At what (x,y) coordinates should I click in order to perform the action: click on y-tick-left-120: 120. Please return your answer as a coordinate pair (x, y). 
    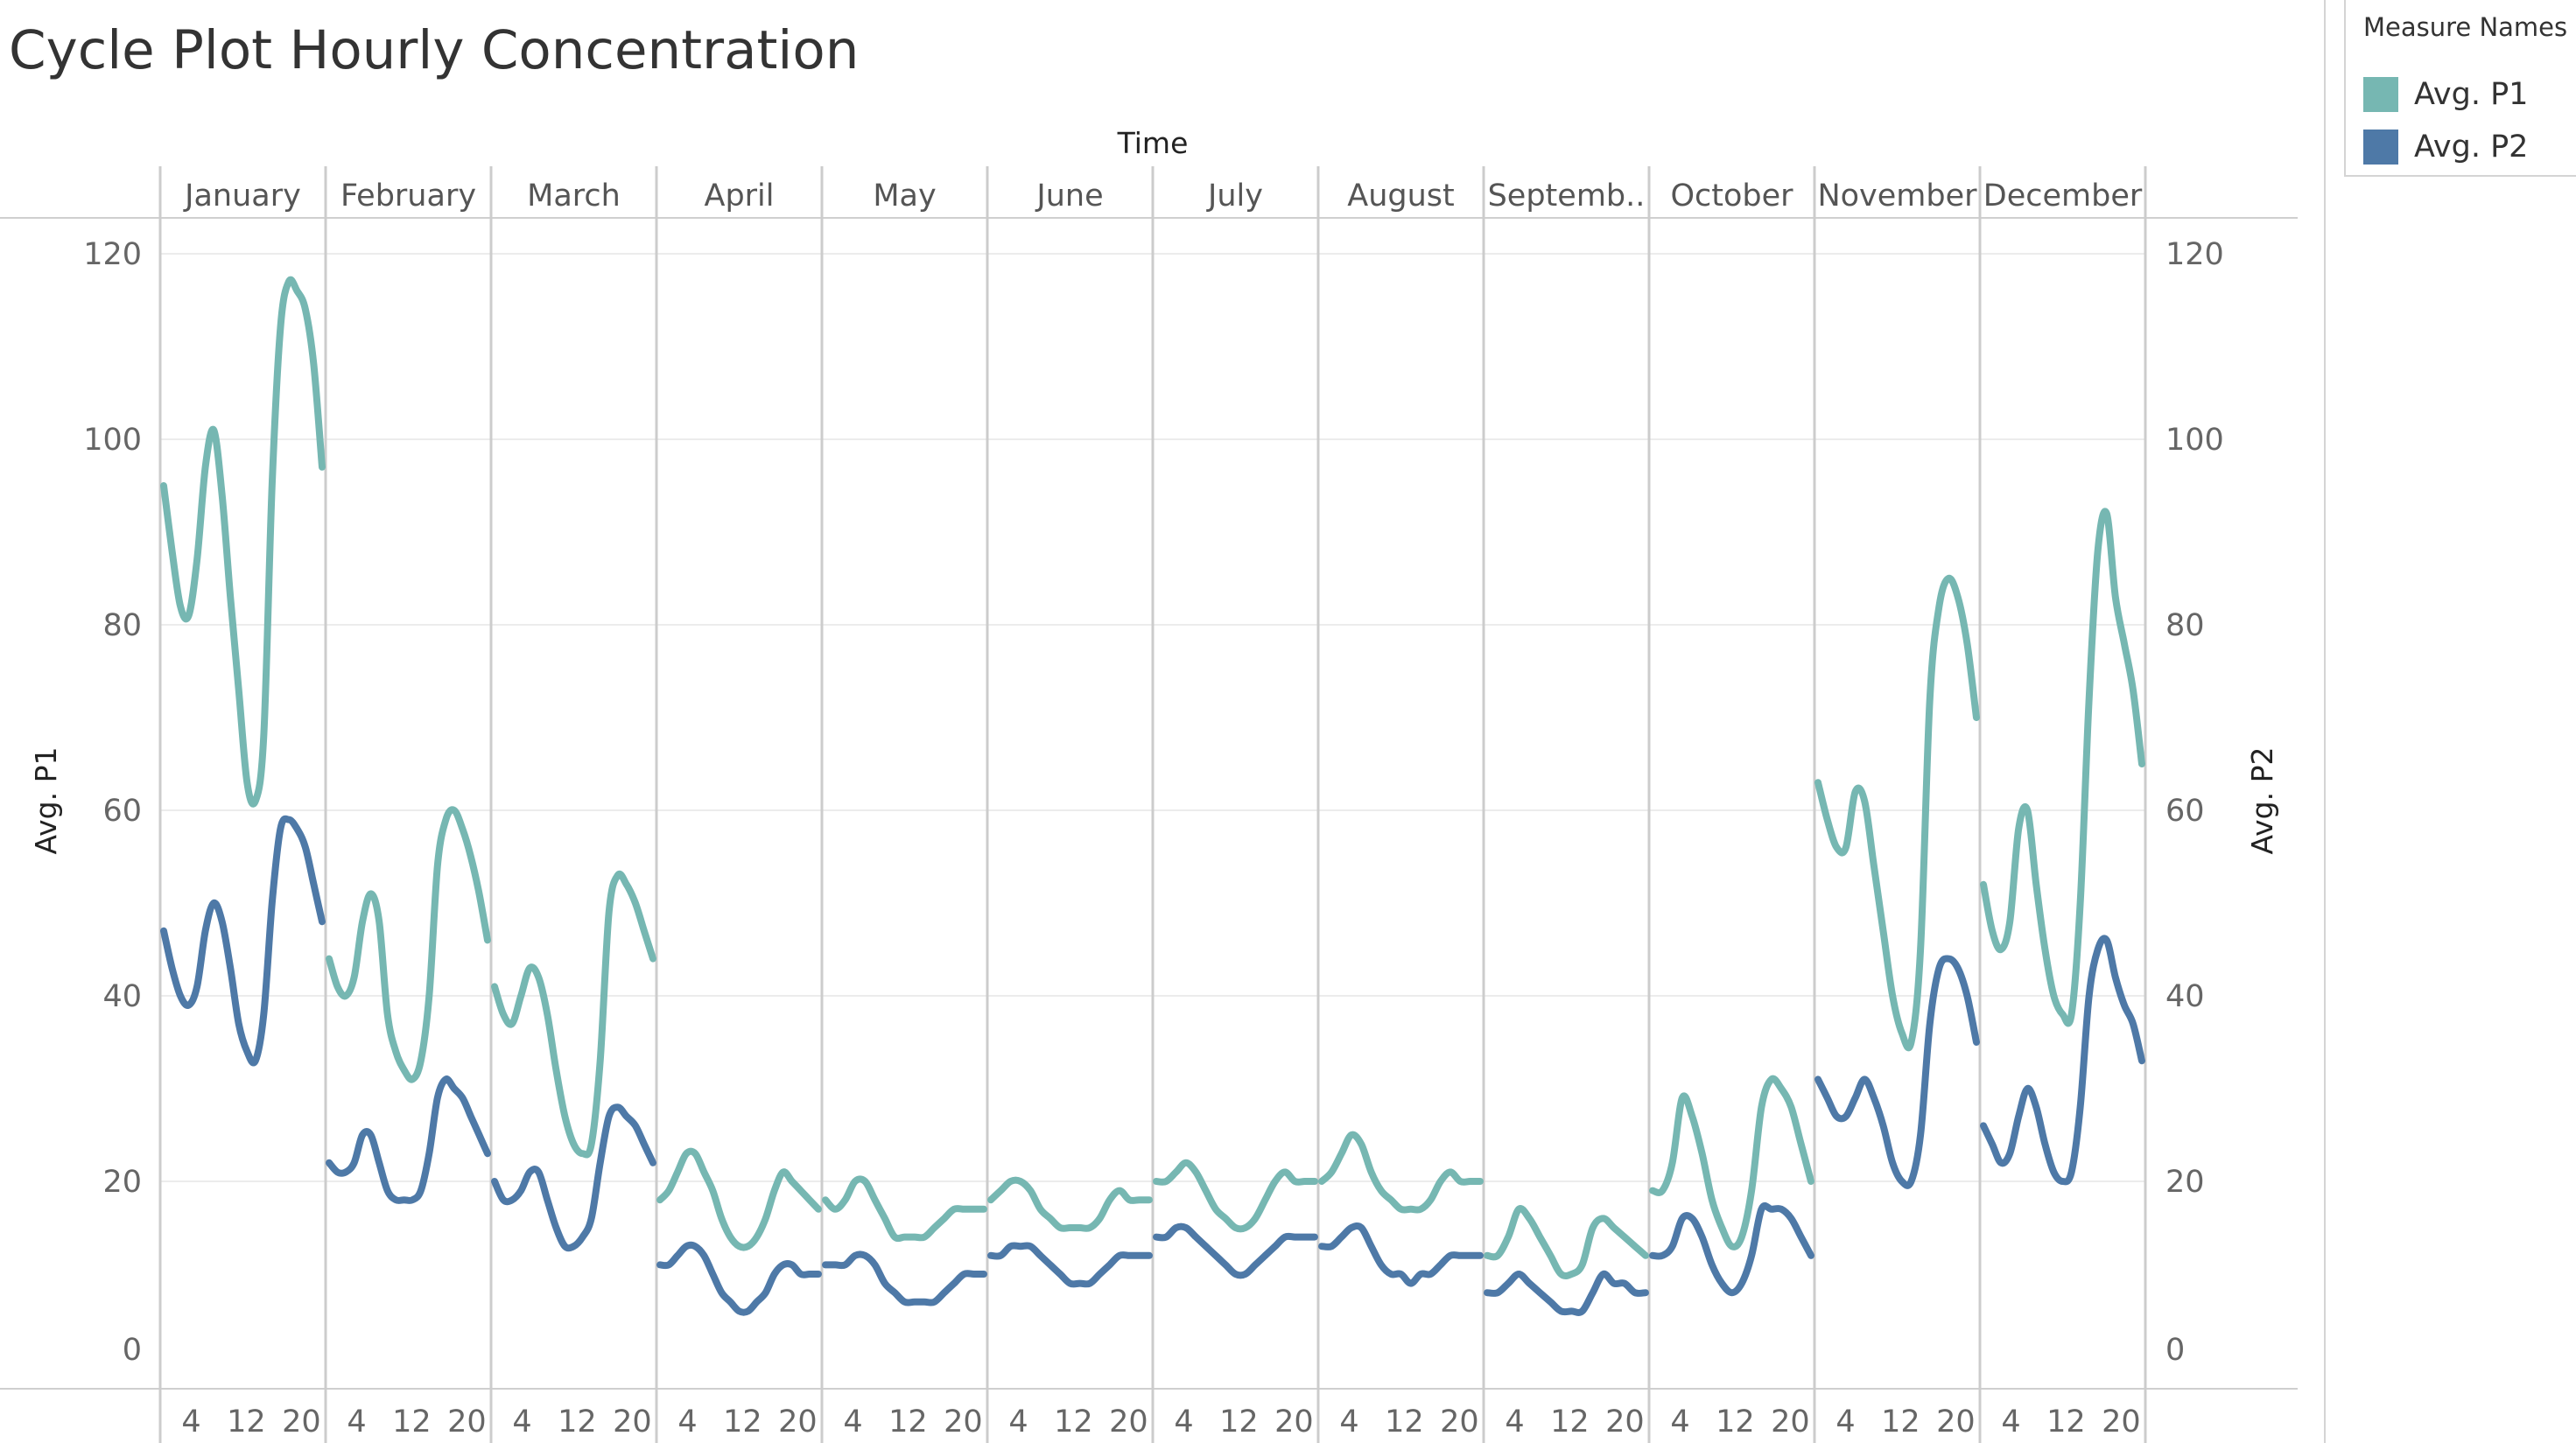
    Looking at the image, I should click on (113, 254).